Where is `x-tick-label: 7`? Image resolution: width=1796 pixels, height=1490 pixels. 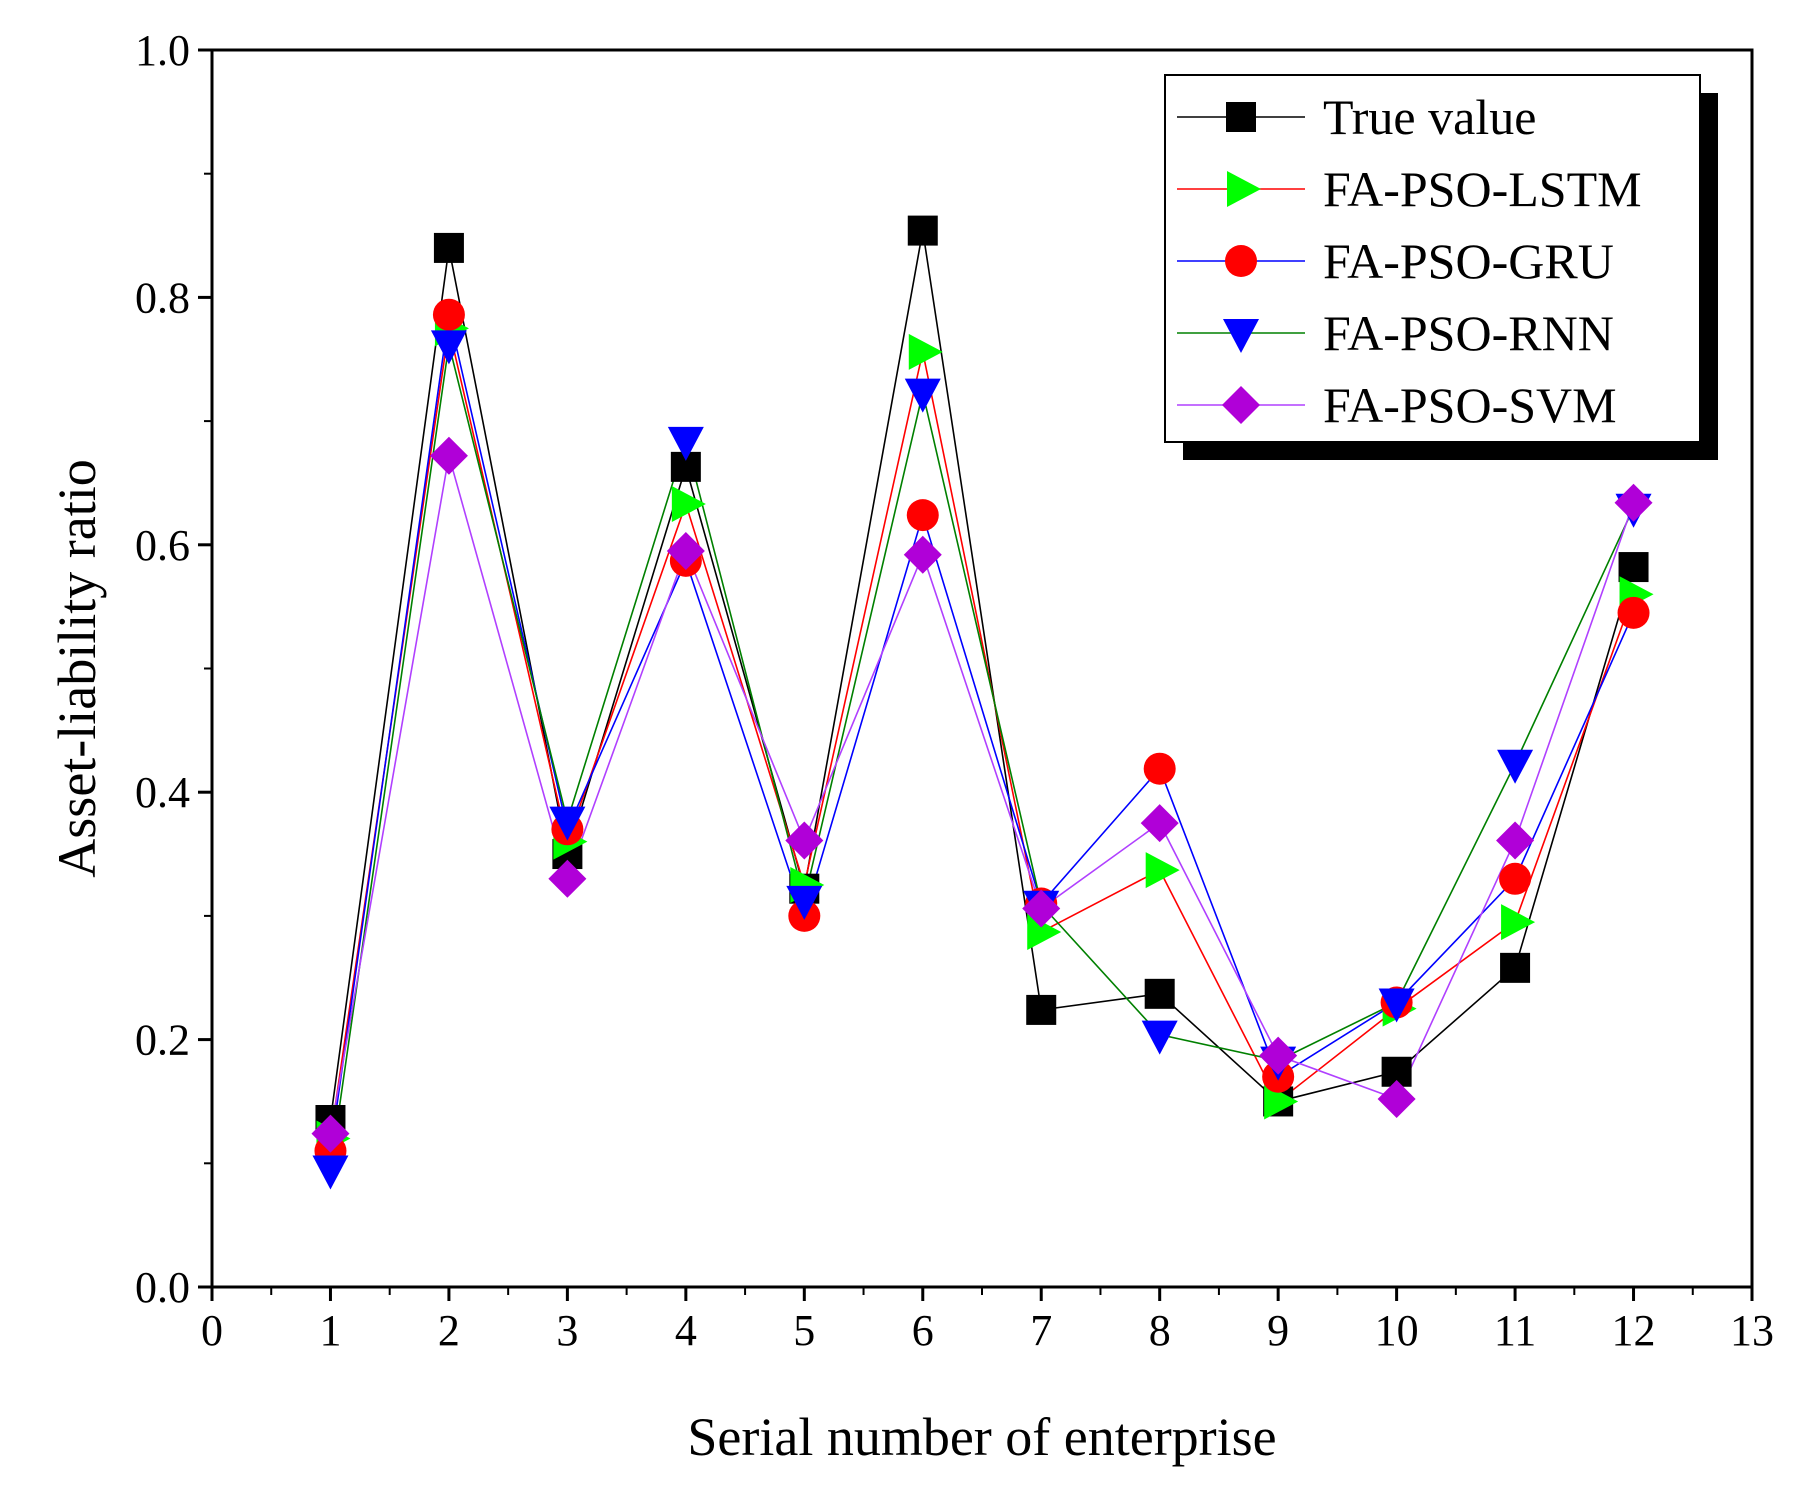
x-tick-label: 7 is located at coordinates (1041, 1330).